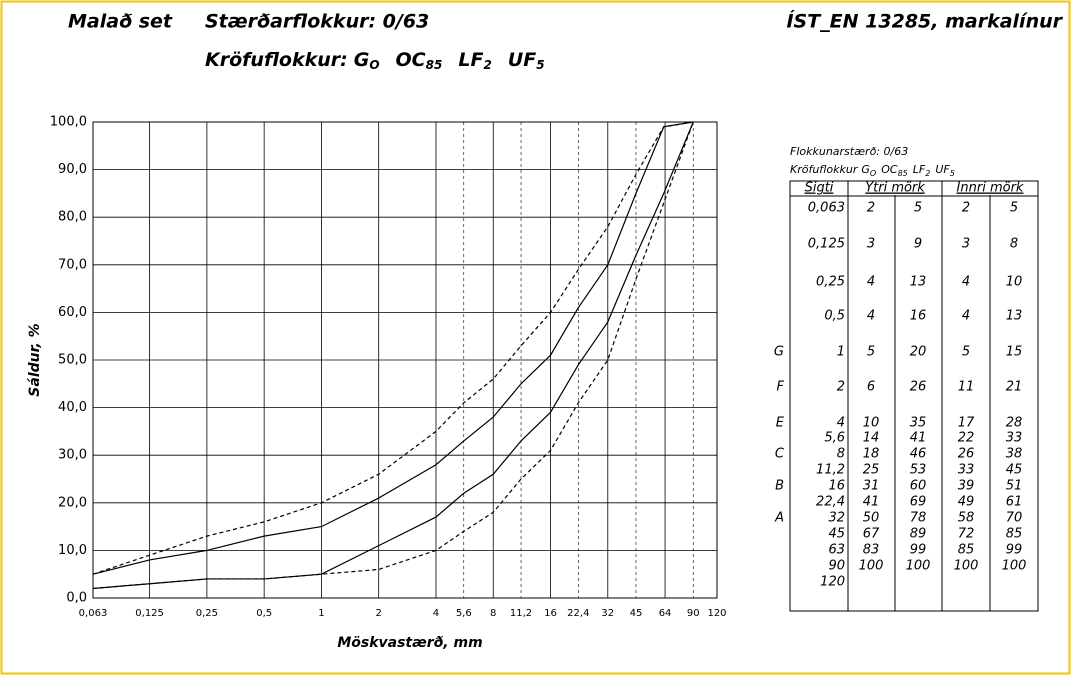  I want to click on y-tick-label: 40,0, so click(72, 407).